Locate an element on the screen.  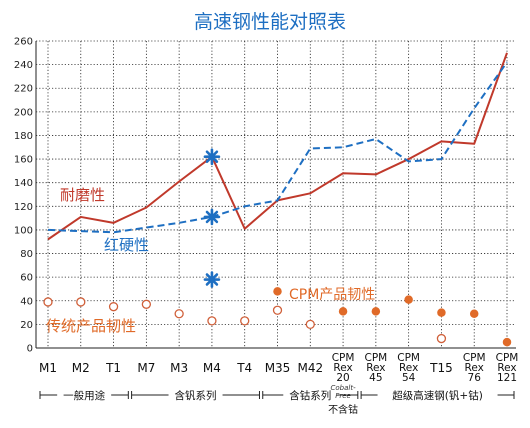
label-cpm-toughness: CPM产品韧性 is located at coordinates (332, 295).